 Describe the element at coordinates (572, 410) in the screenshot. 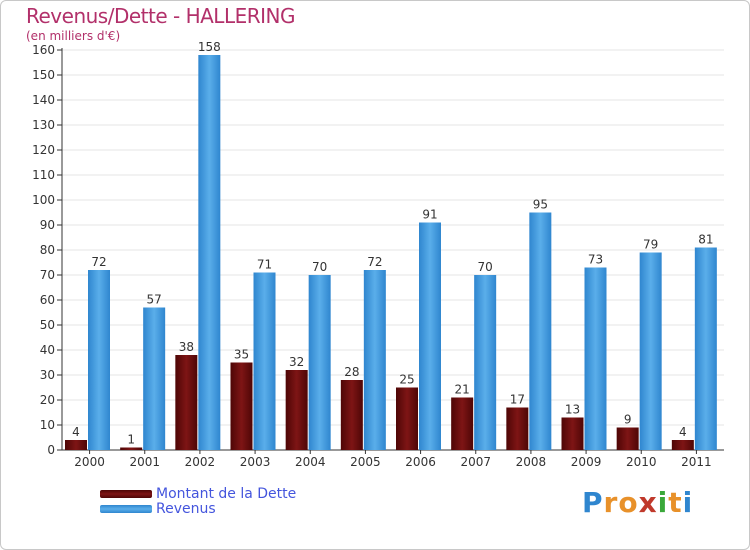

I see `dette-value-label: 13` at that location.